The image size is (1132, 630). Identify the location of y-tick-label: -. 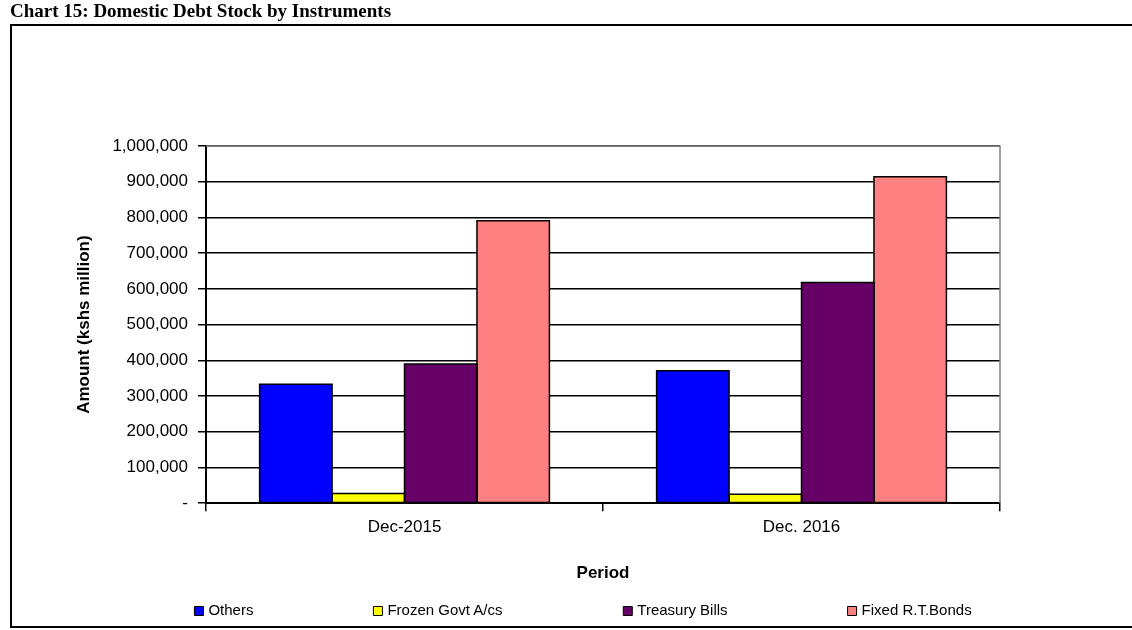
(185, 502).